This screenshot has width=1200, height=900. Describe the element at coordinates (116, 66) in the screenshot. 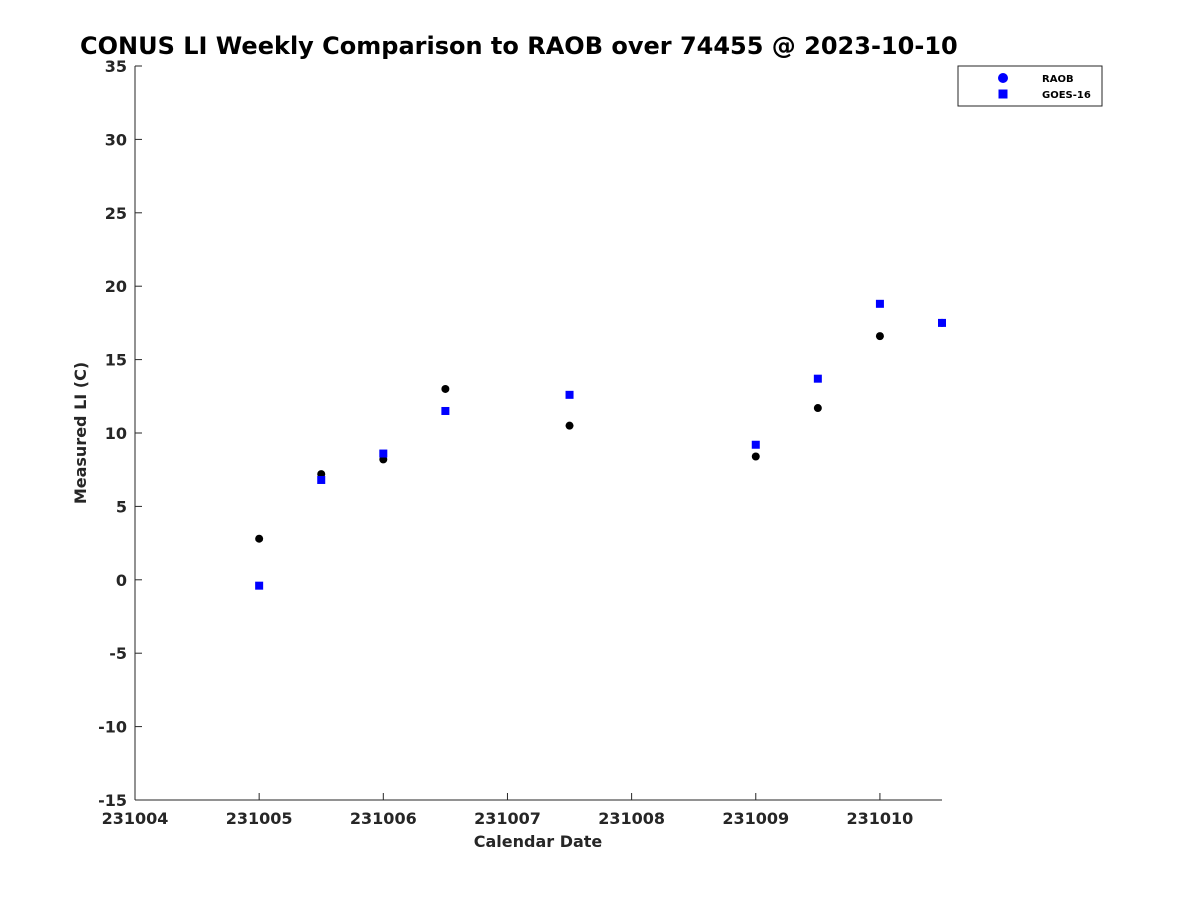

I see `y-tick-label: 35` at that location.